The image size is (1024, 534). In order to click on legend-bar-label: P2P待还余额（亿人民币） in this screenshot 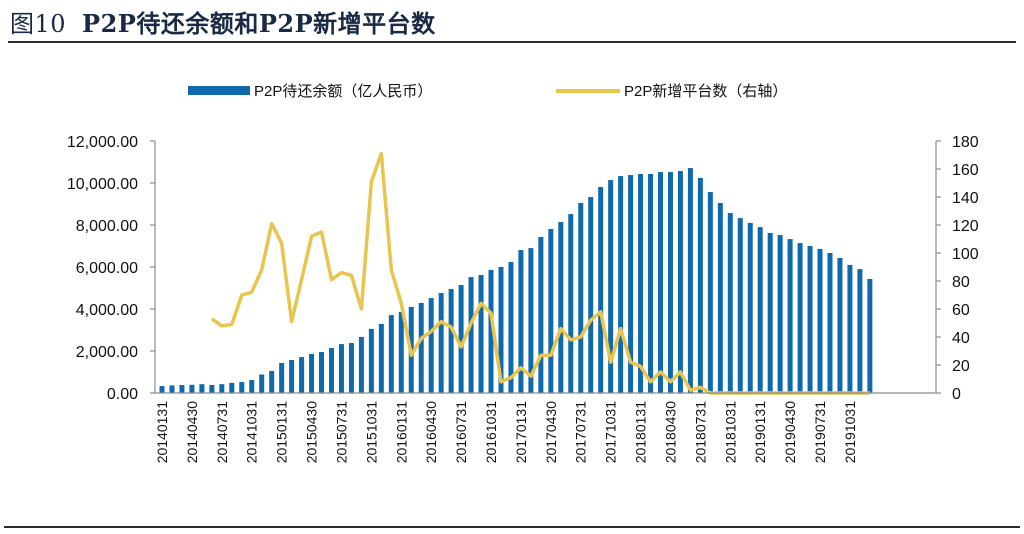, I will do `click(343, 91)`.